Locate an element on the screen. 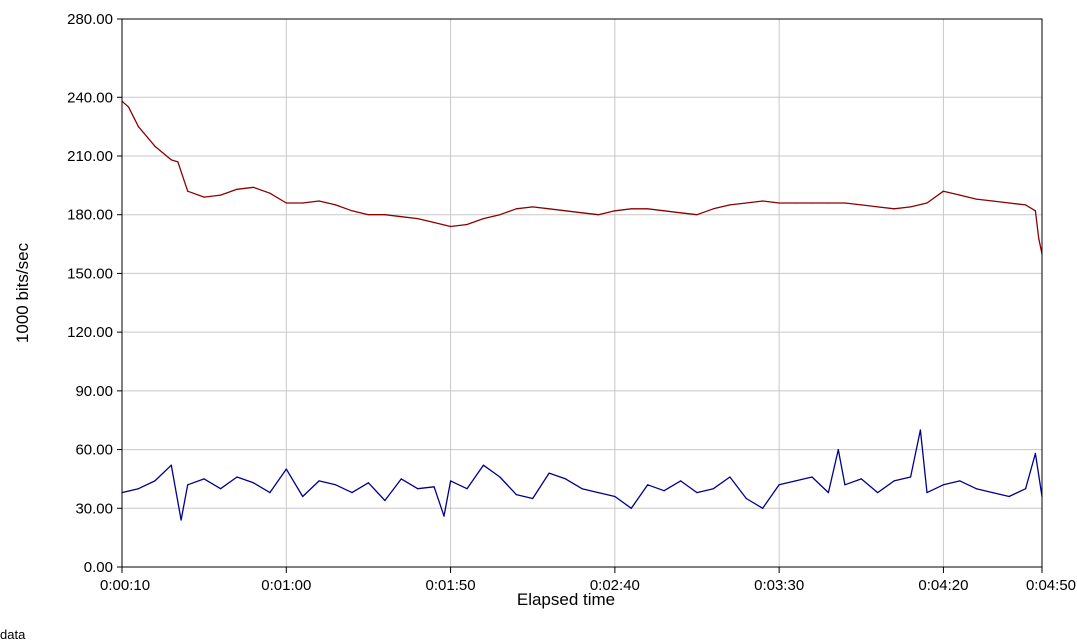 The height and width of the screenshot is (642, 1077). y-tick-label: 0.00 is located at coordinates (98, 567).